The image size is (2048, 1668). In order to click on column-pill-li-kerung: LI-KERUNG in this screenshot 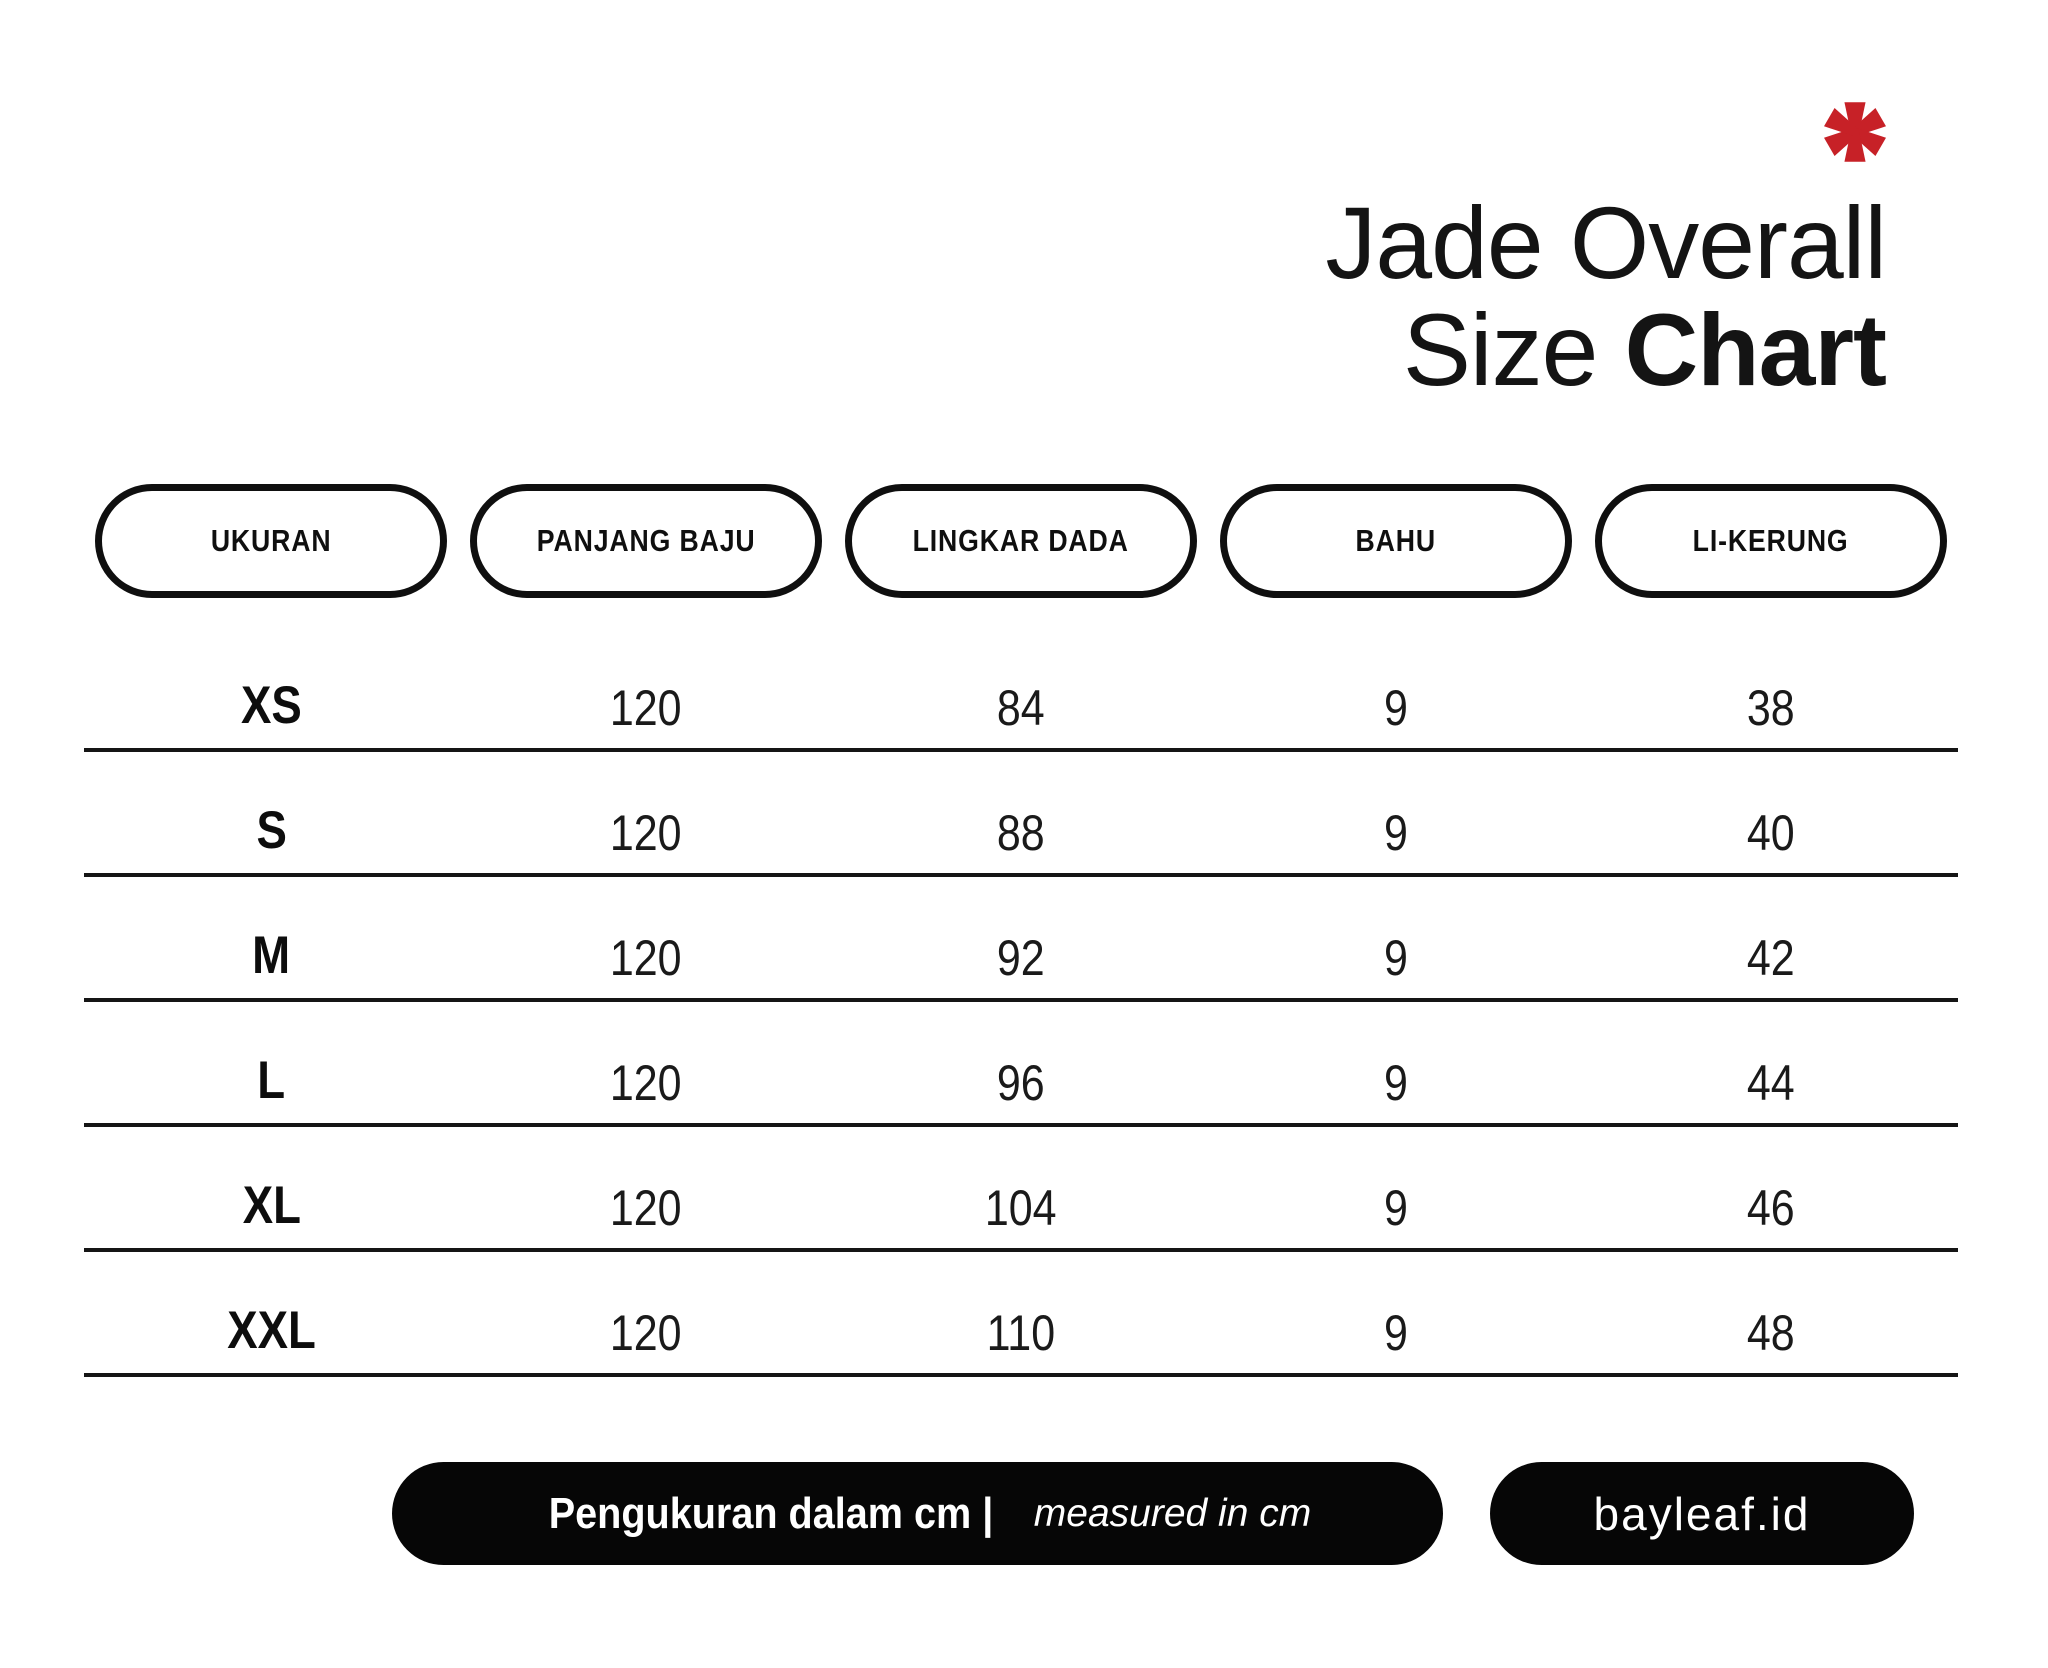, I will do `click(1770, 541)`.